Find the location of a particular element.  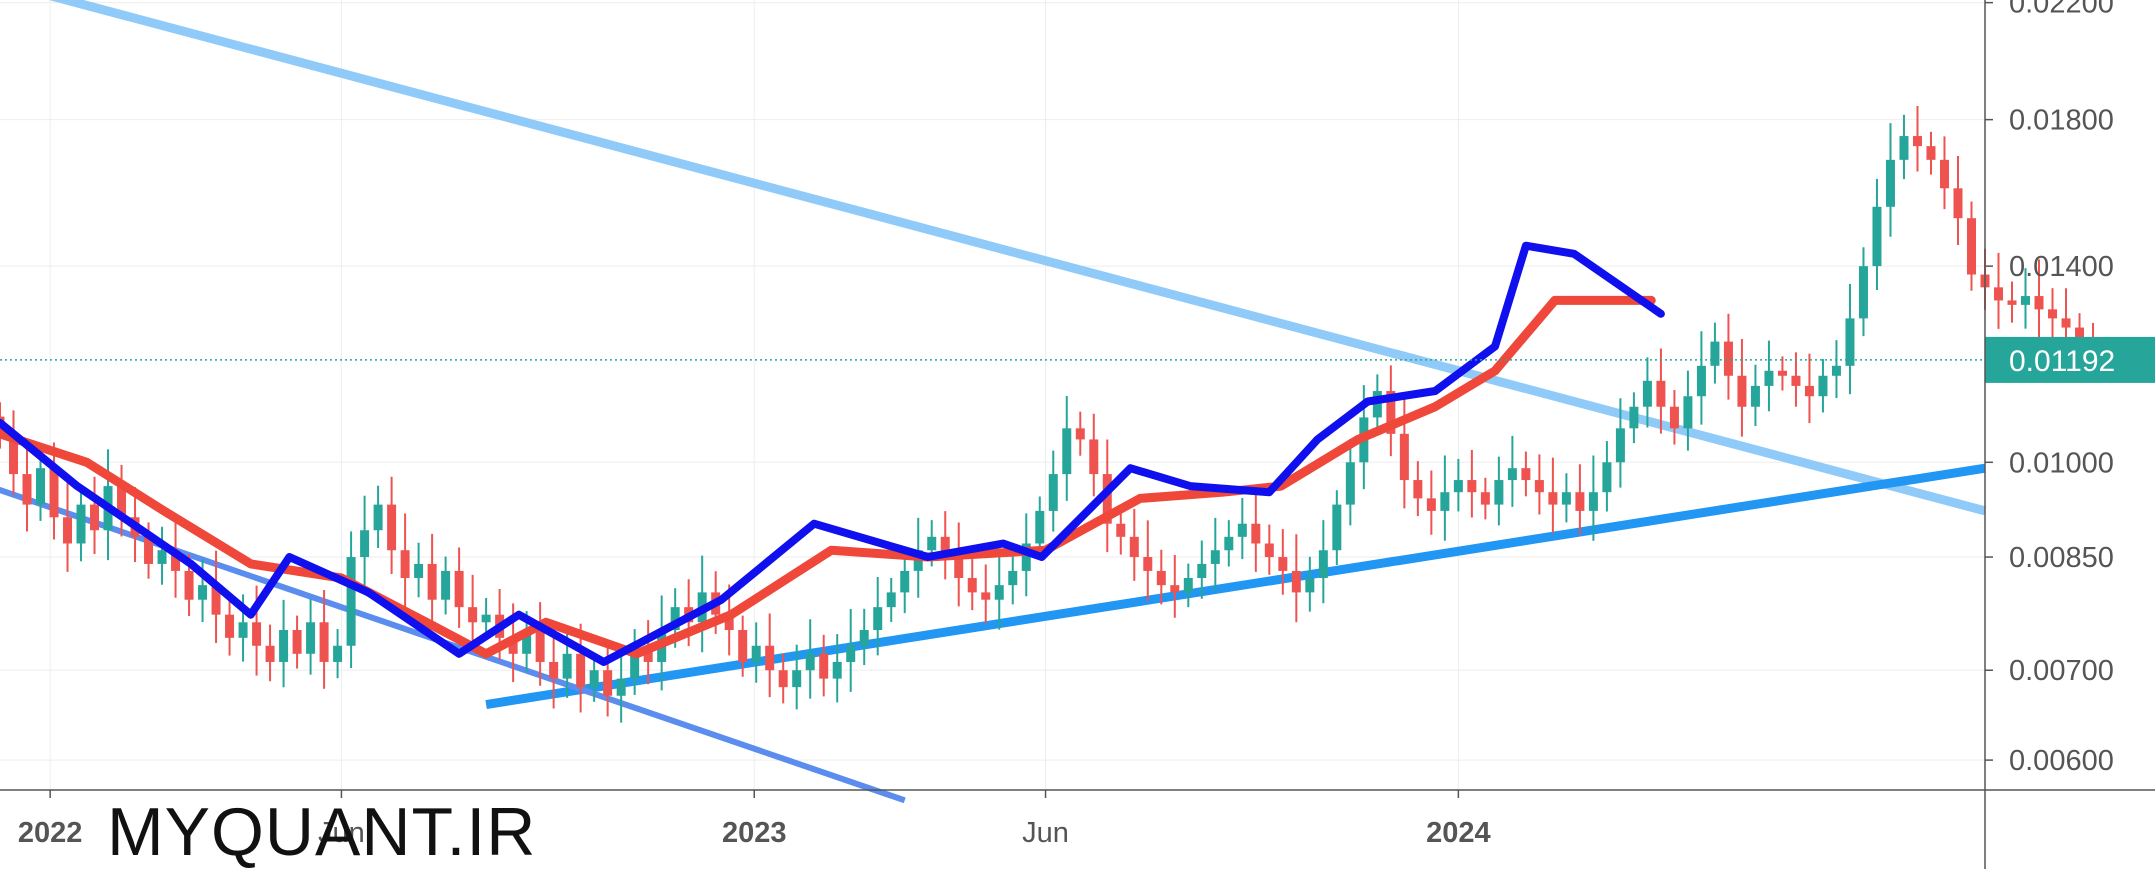

x-tick-label: 2024 is located at coordinates (1458, 833).